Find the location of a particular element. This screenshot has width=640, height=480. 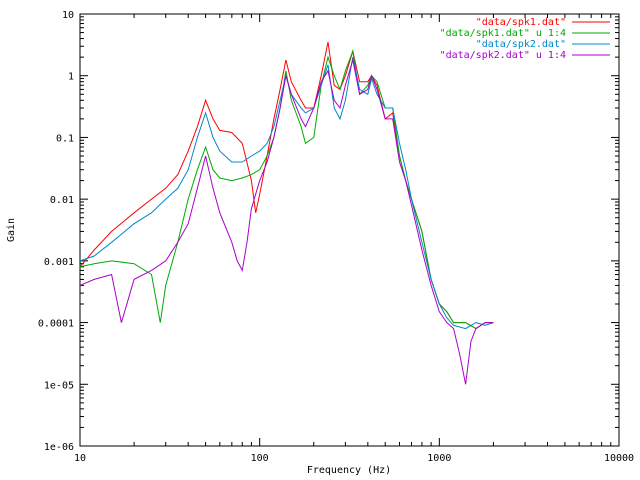

legend-label-1: "data/spk1.dat" is located at coordinates (521, 22).